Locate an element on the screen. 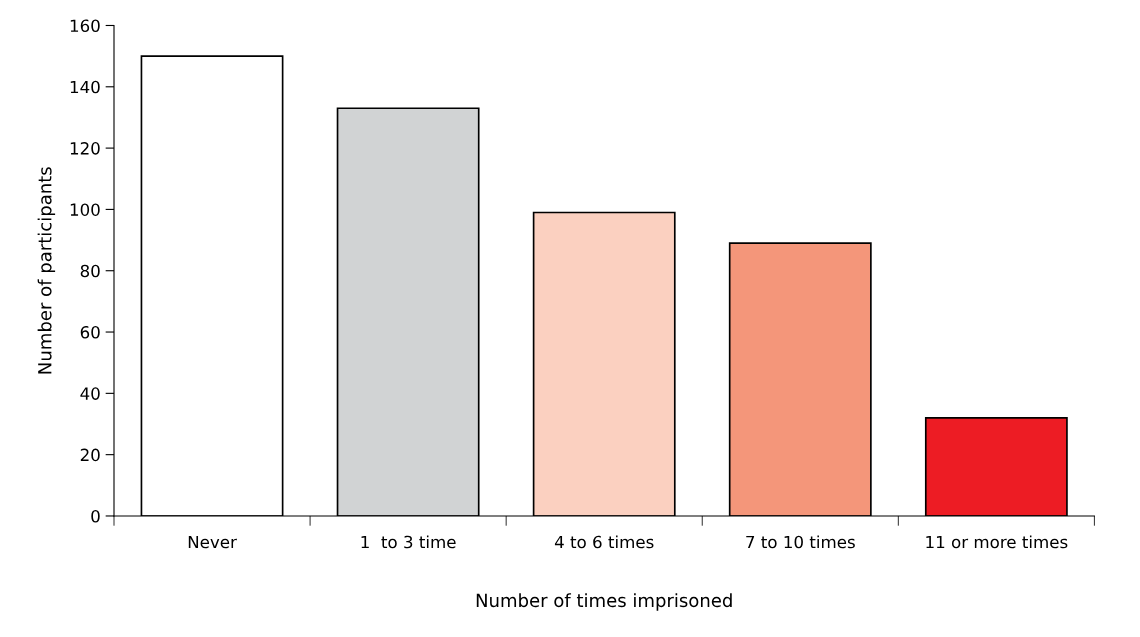 The height and width of the screenshot is (637, 1140). x-tick-label: Never is located at coordinates (212, 542).